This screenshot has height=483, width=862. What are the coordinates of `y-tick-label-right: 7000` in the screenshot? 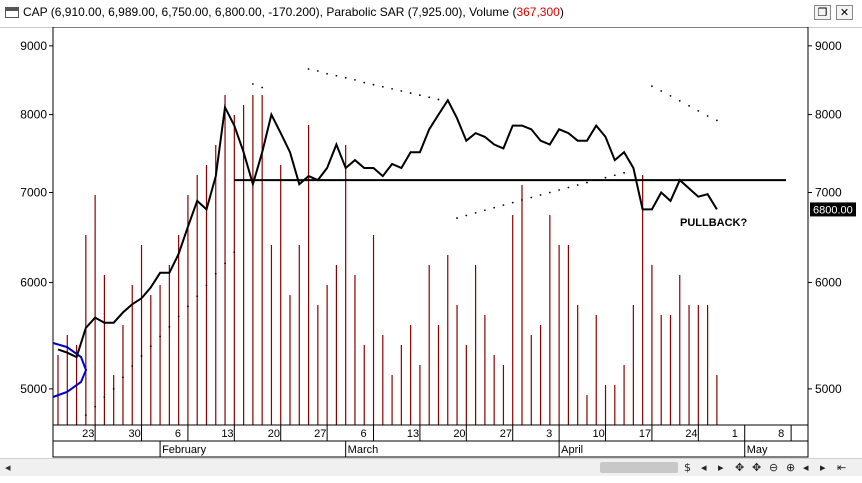 It's located at (828, 193).